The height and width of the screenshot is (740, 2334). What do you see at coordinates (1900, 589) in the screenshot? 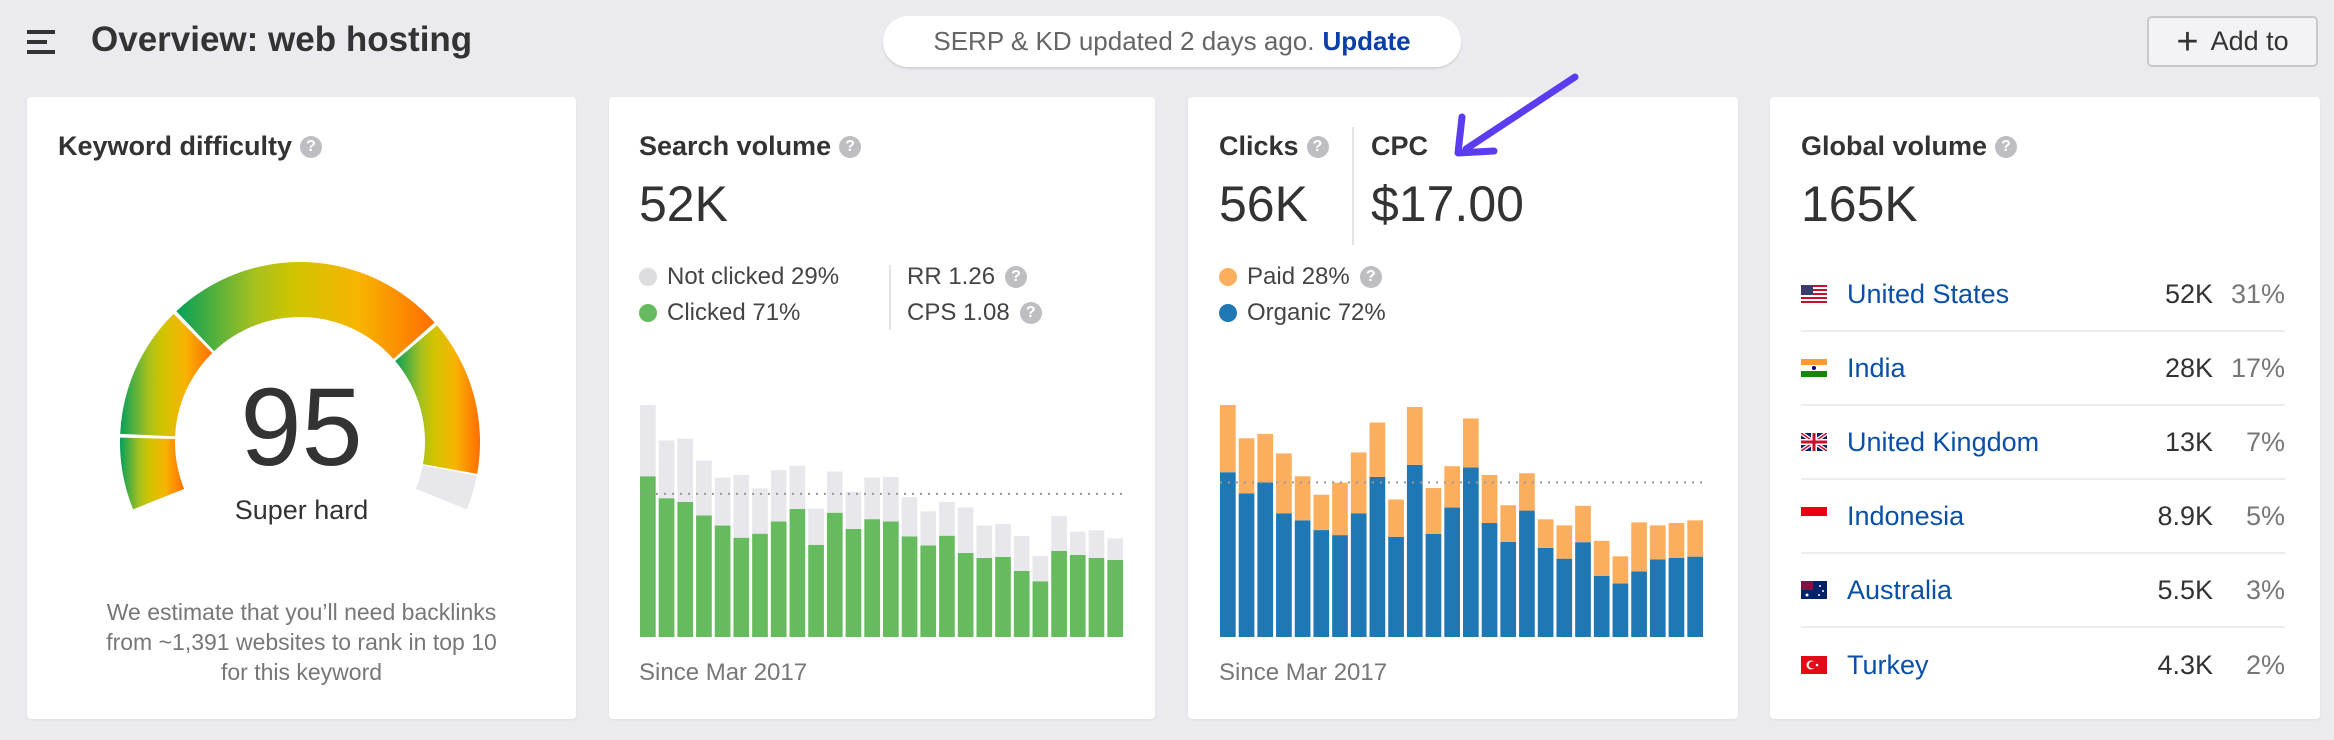
I see `country-link: Australia` at bounding box center [1900, 589].